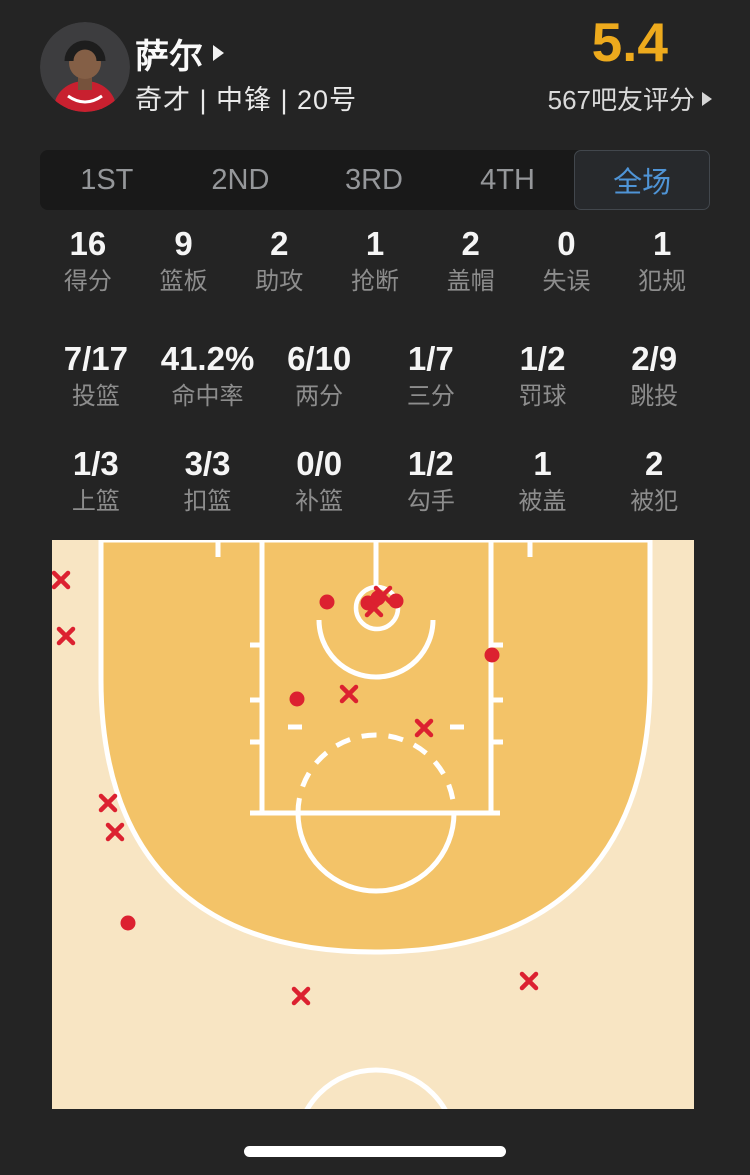 The width and height of the screenshot is (750, 1175). What do you see at coordinates (630, 42) in the screenshot?
I see `rating-value: 5.4` at bounding box center [630, 42].